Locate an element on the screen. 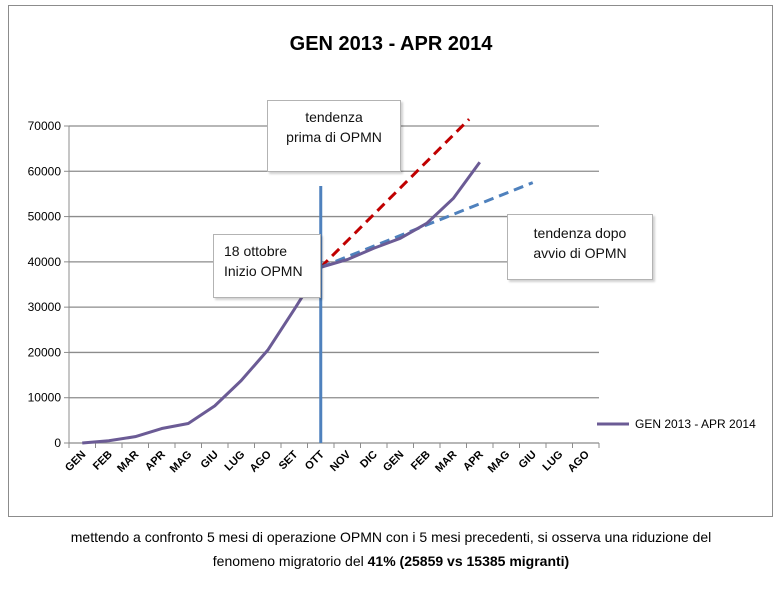 Image resolution: width=782 pixels, height=600 pixels. caption-line2-prefix: fenomeno migratorio del is located at coordinates (290, 561).